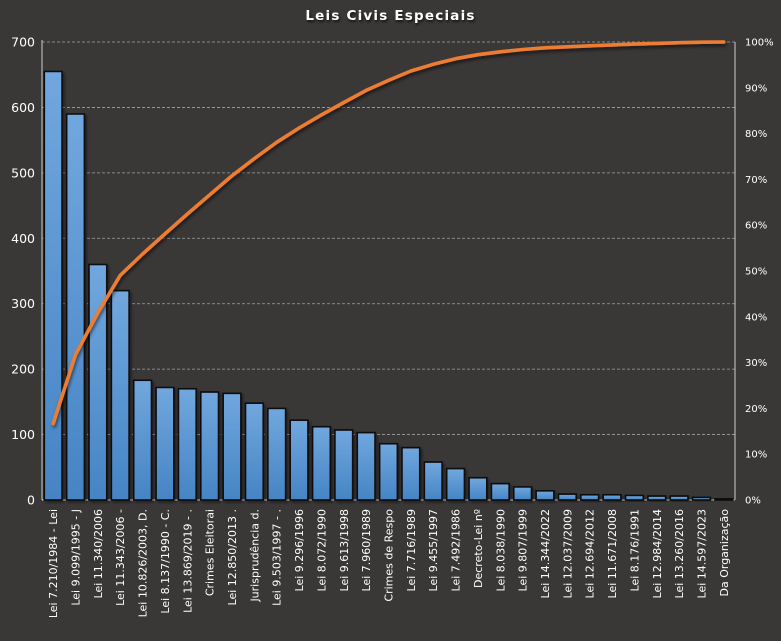  Describe the element at coordinates (165, 561) in the screenshot. I see `x-axis-label: Lei 8.137/1990 - C.` at that location.